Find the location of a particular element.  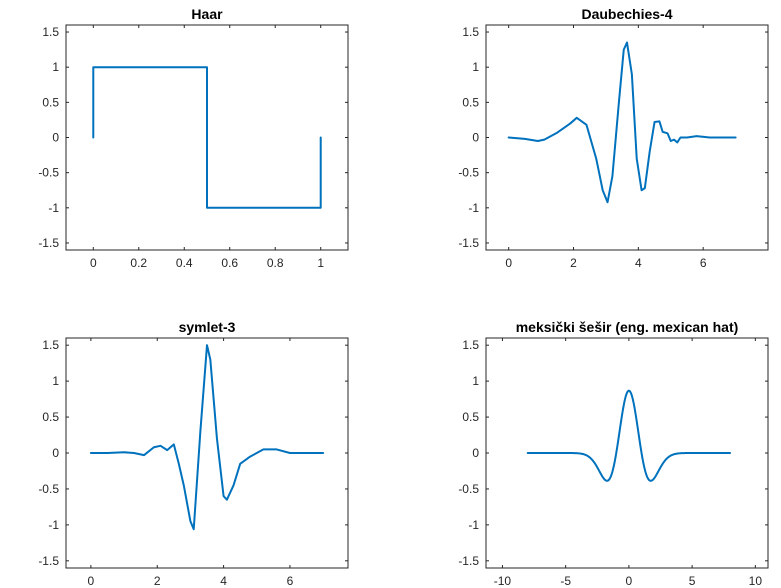

subplot-title: Haar is located at coordinates (207, 14).